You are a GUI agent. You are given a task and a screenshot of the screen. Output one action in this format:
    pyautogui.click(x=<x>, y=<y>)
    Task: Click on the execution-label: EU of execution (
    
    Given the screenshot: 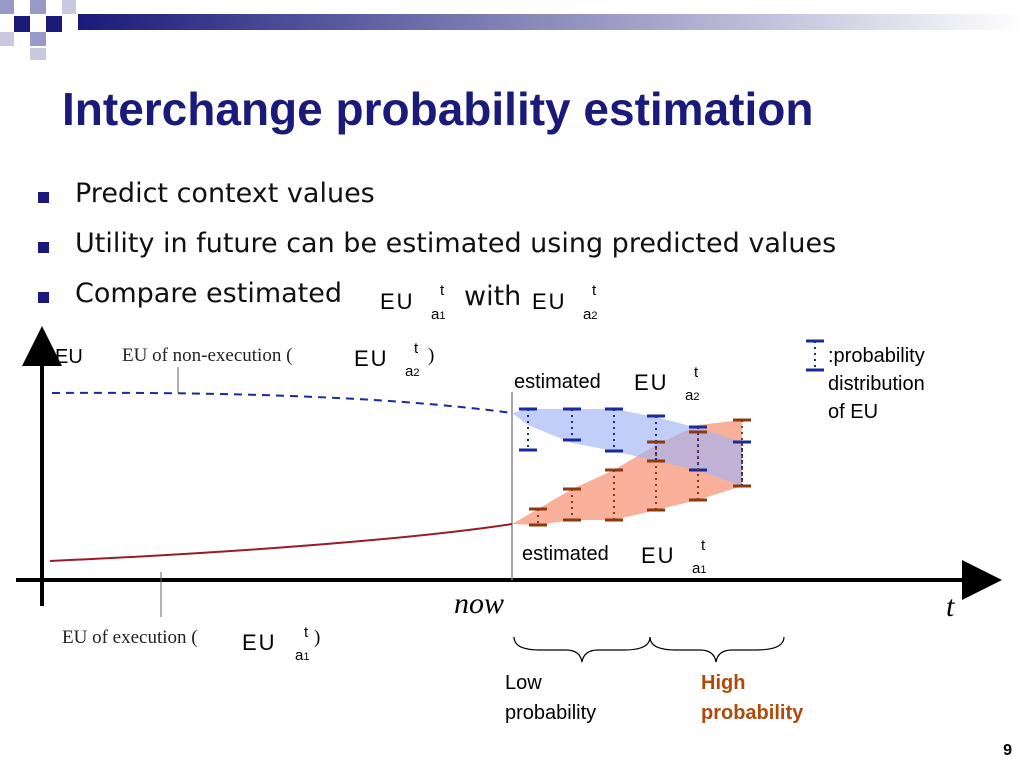 What is the action you would take?
    pyautogui.click(x=130, y=637)
    